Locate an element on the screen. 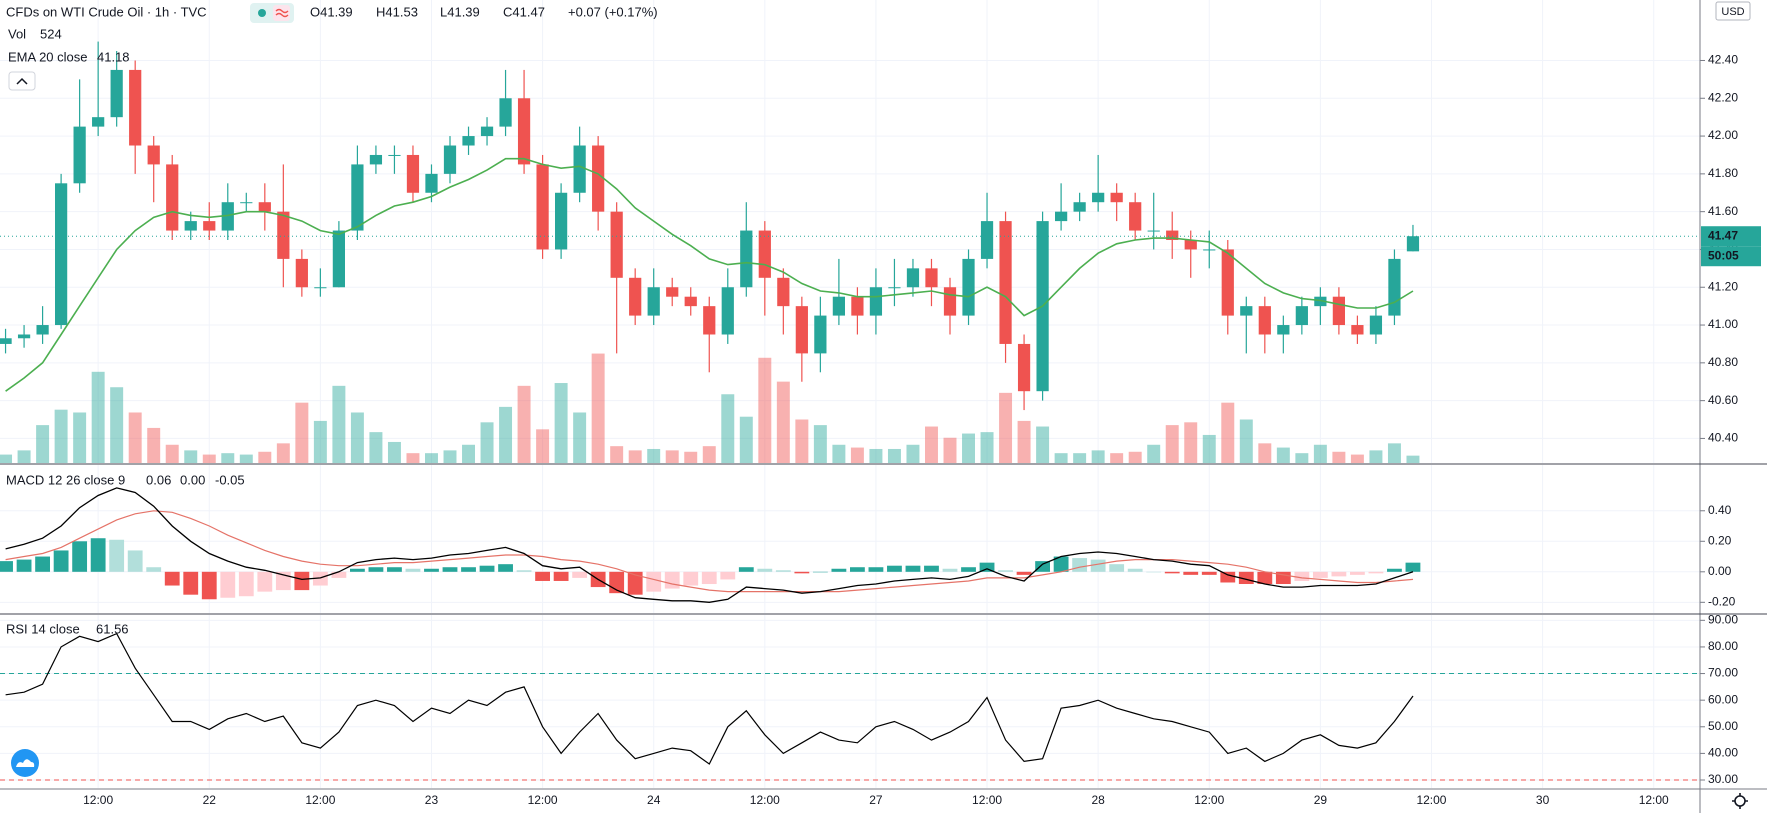 Image resolution: width=1767 pixels, height=813 pixels. y-tick-label: 40.00 is located at coordinates (1723, 753).